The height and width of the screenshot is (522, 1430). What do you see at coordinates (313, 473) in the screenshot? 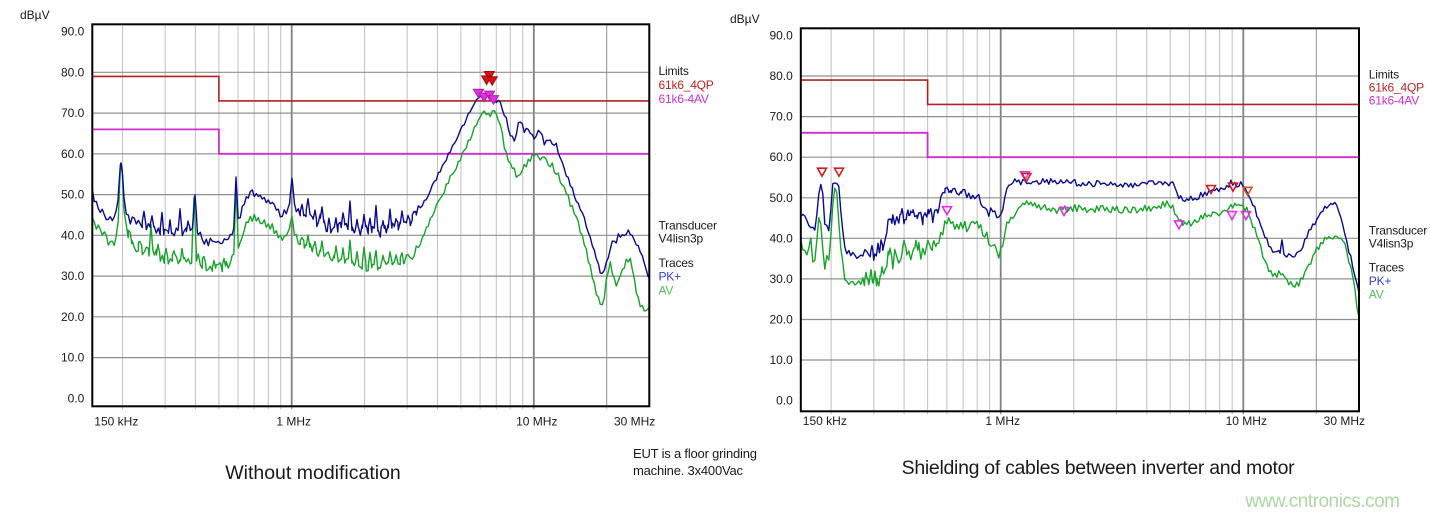
I see `svg-text: Without modification` at bounding box center [313, 473].